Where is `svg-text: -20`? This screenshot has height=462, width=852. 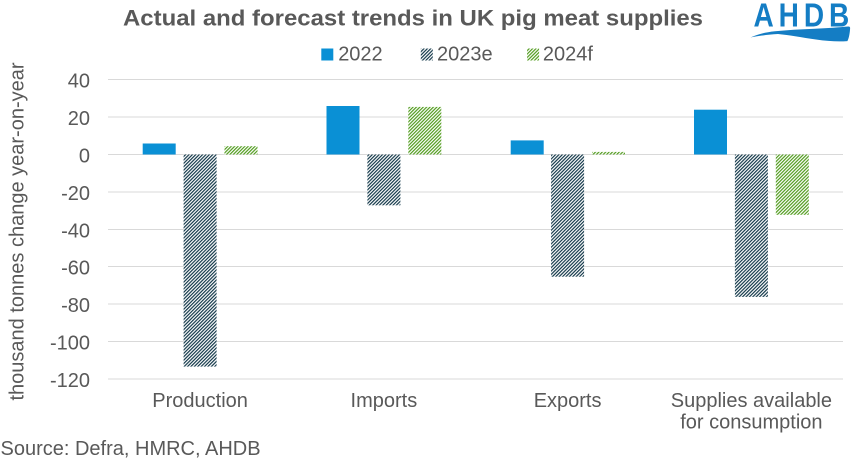
svg-text: -20 is located at coordinates (75, 194).